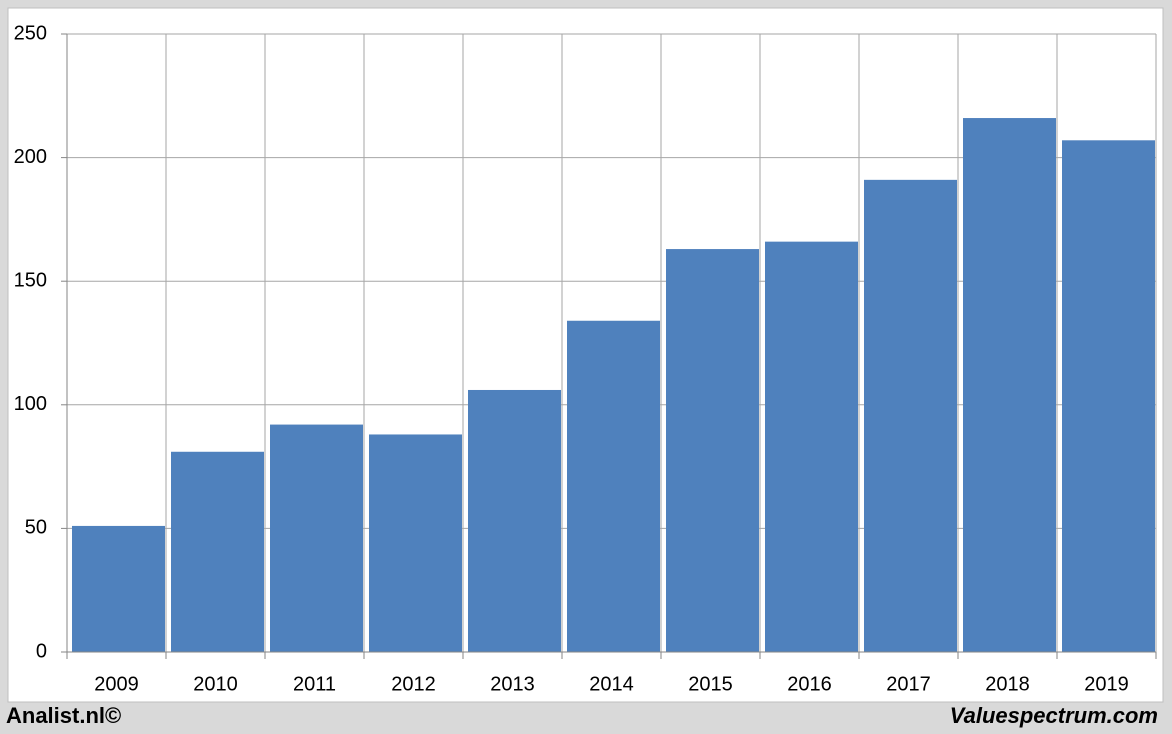 The width and height of the screenshot is (1172, 734). Describe the element at coordinates (116, 684) in the screenshot. I see `x-tick-label: 2009` at that location.